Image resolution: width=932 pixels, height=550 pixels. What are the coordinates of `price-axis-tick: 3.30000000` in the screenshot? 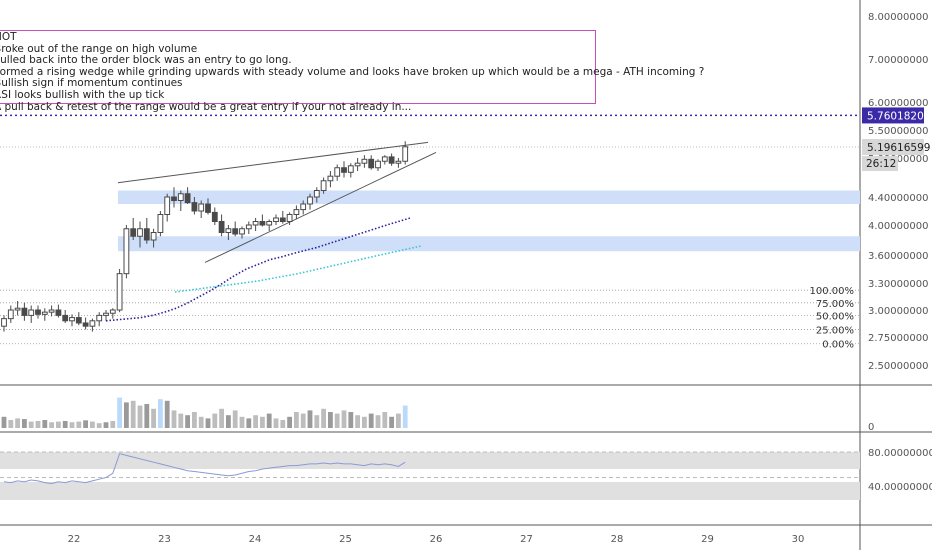 It's located at (898, 284).